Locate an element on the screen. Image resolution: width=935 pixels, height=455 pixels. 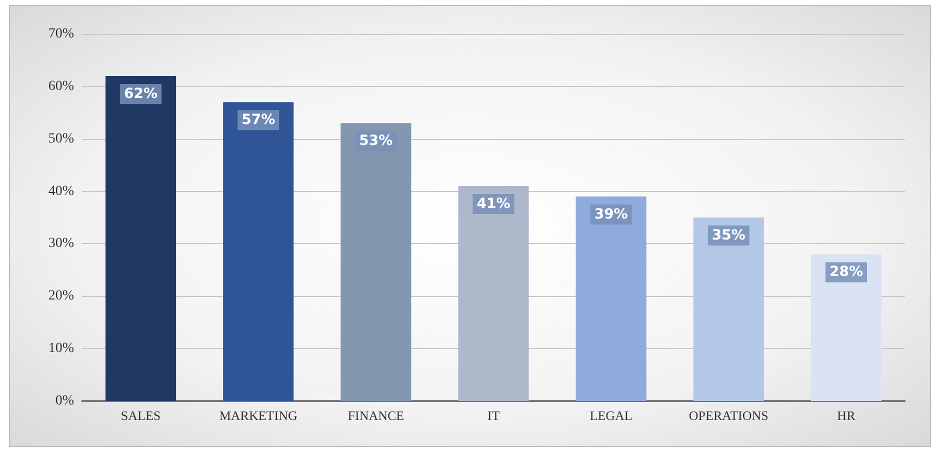
y-tick-label: 10% is located at coordinates (61, 348).